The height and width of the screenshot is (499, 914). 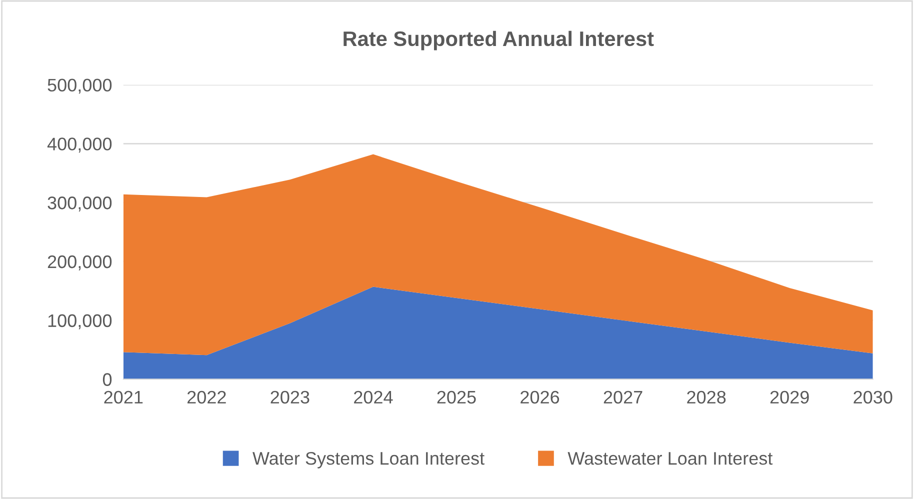 I want to click on x-tick-label: 2024, so click(x=373, y=397).